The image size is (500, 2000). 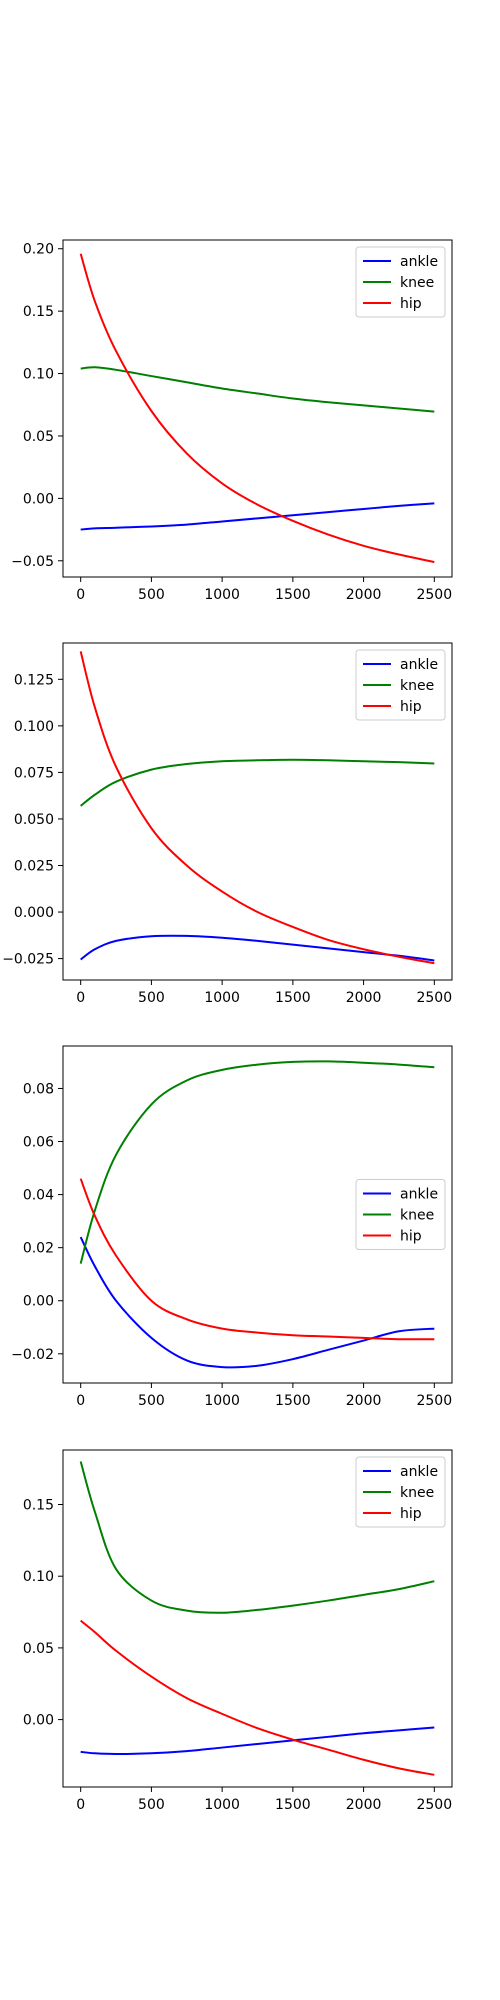 What do you see at coordinates (32, 562) in the screenshot?
I see `y-tick-label: −0.05` at bounding box center [32, 562].